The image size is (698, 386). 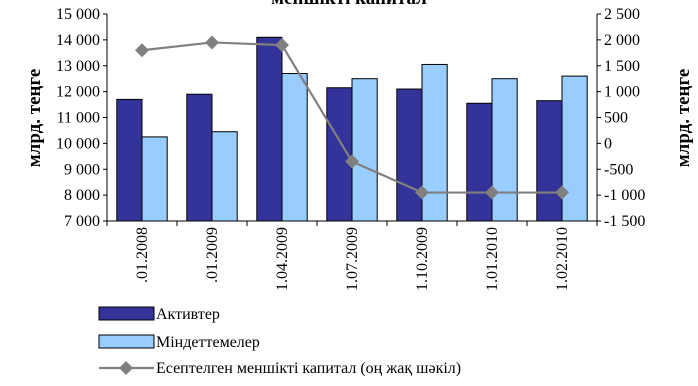 What do you see at coordinates (142, 255) in the screenshot?
I see `x-tick-label: .01.2008` at bounding box center [142, 255].